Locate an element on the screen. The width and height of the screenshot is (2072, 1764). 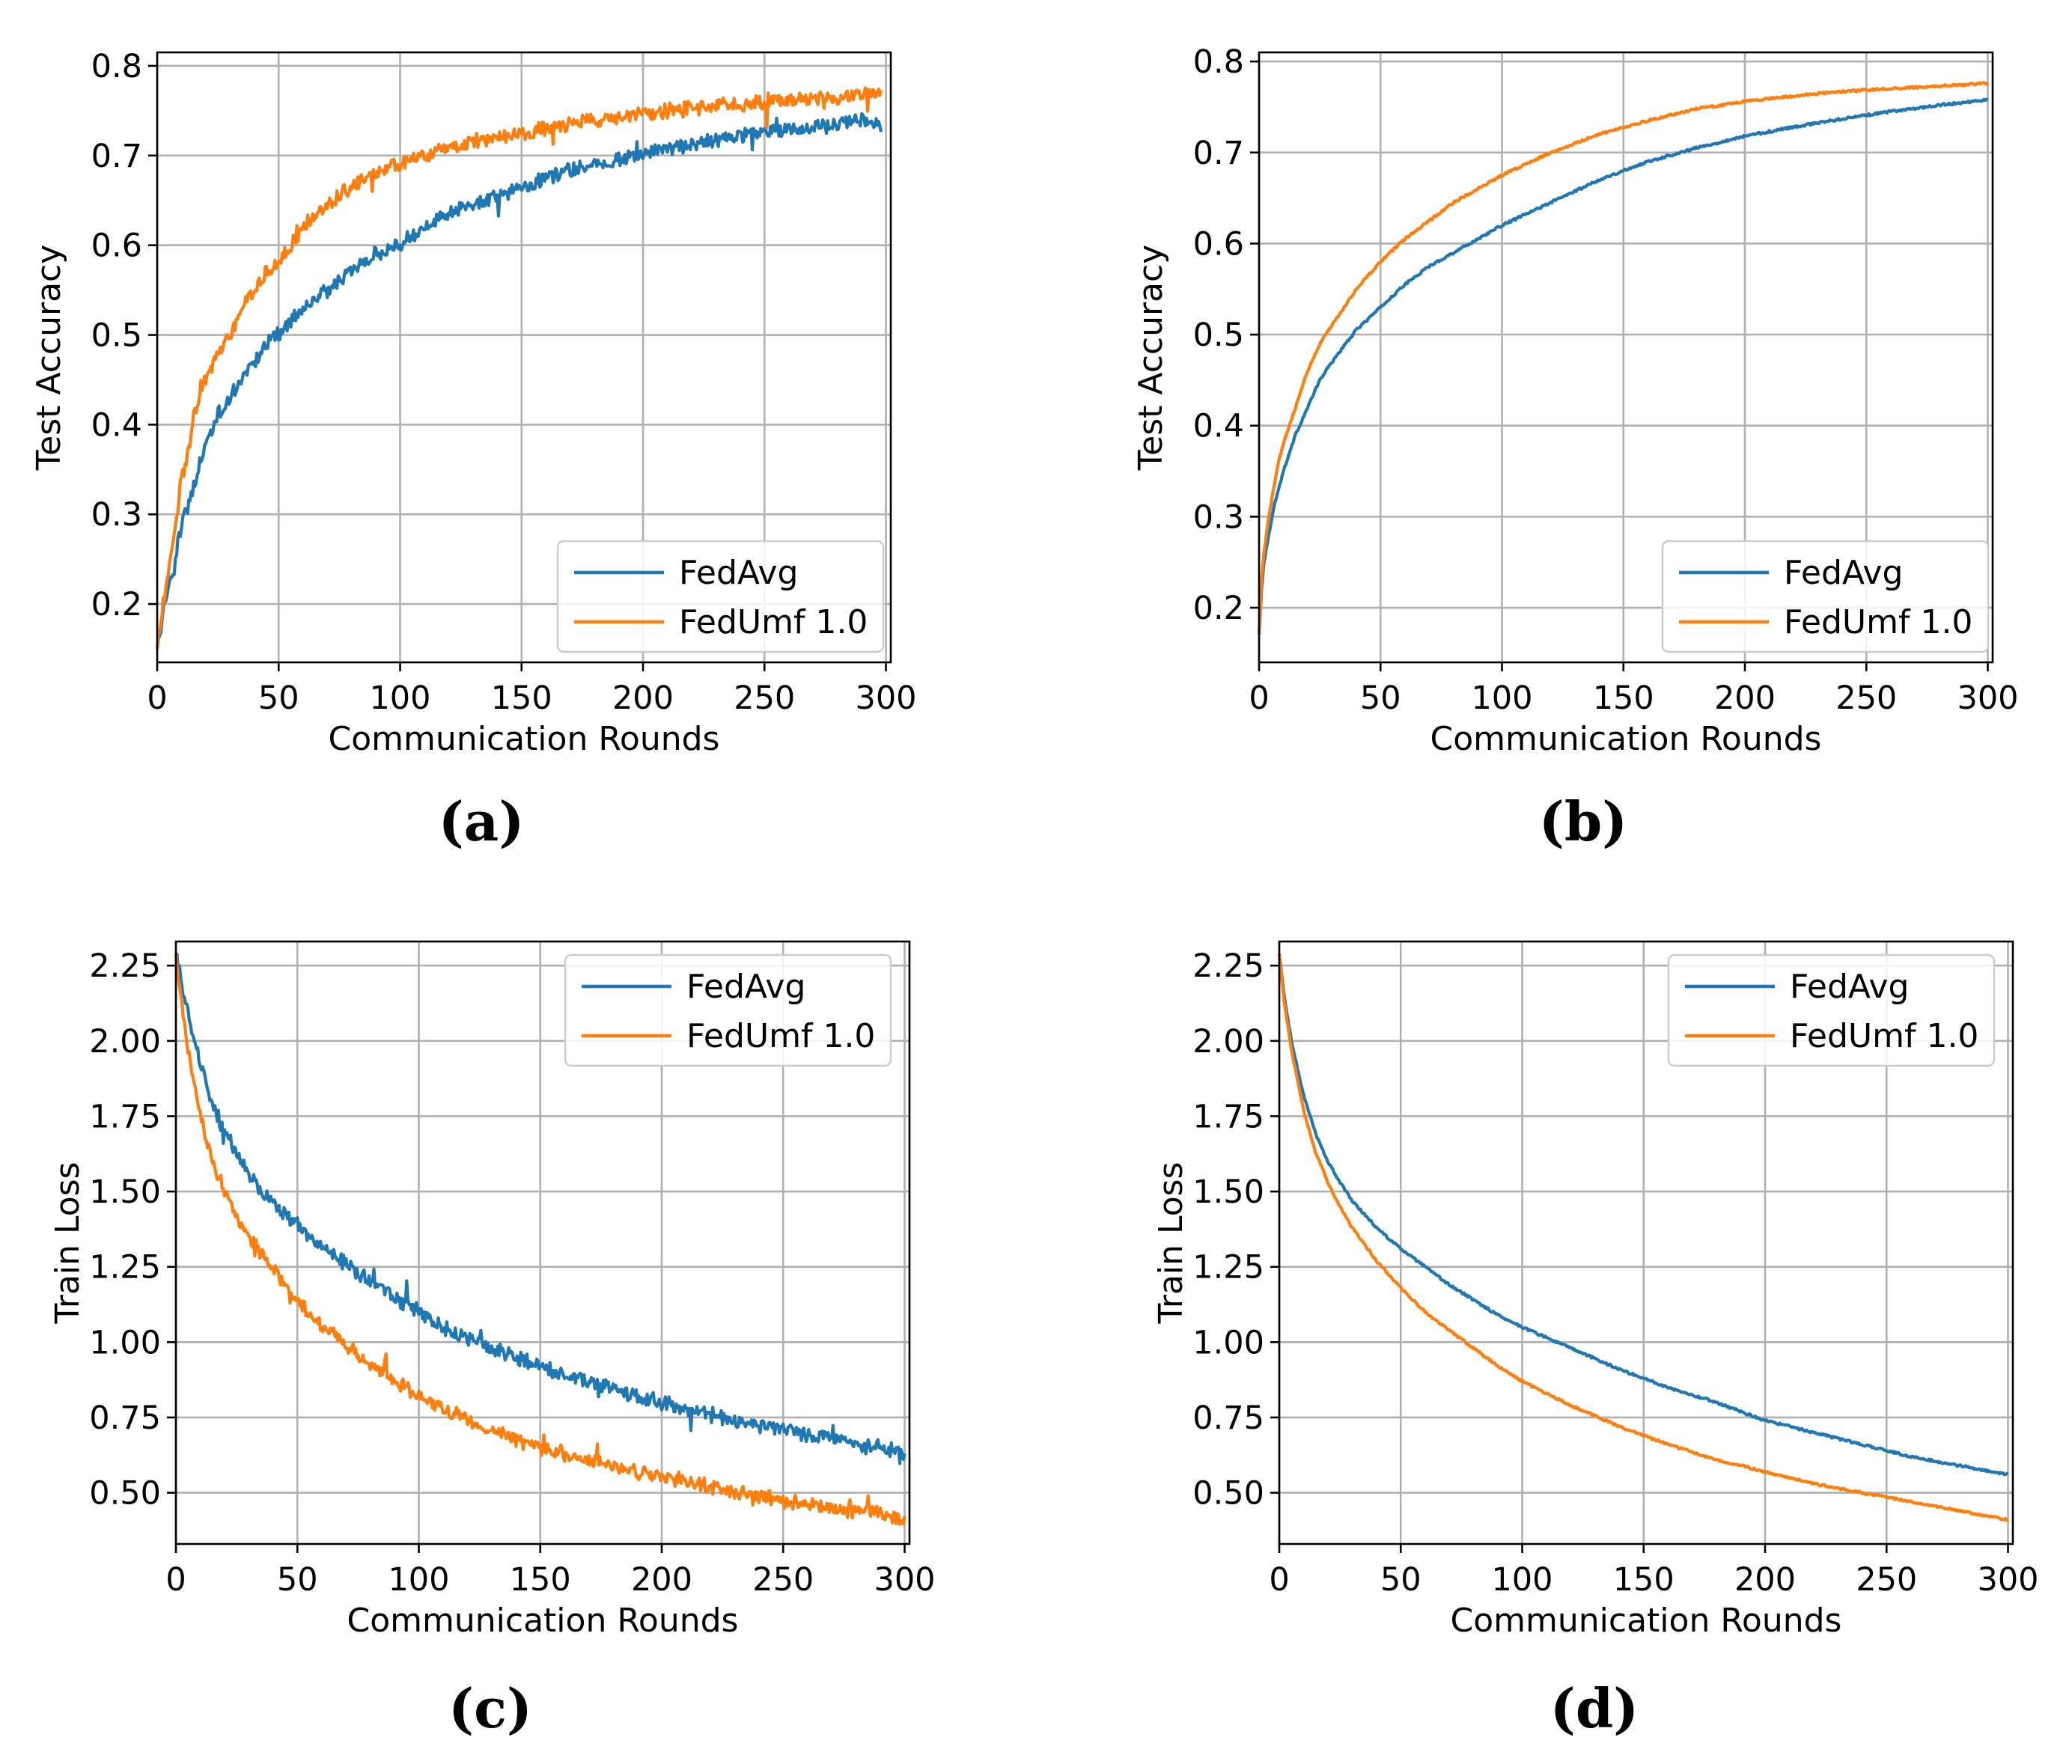
caption-c: (c) is located at coordinates (490, 1708).